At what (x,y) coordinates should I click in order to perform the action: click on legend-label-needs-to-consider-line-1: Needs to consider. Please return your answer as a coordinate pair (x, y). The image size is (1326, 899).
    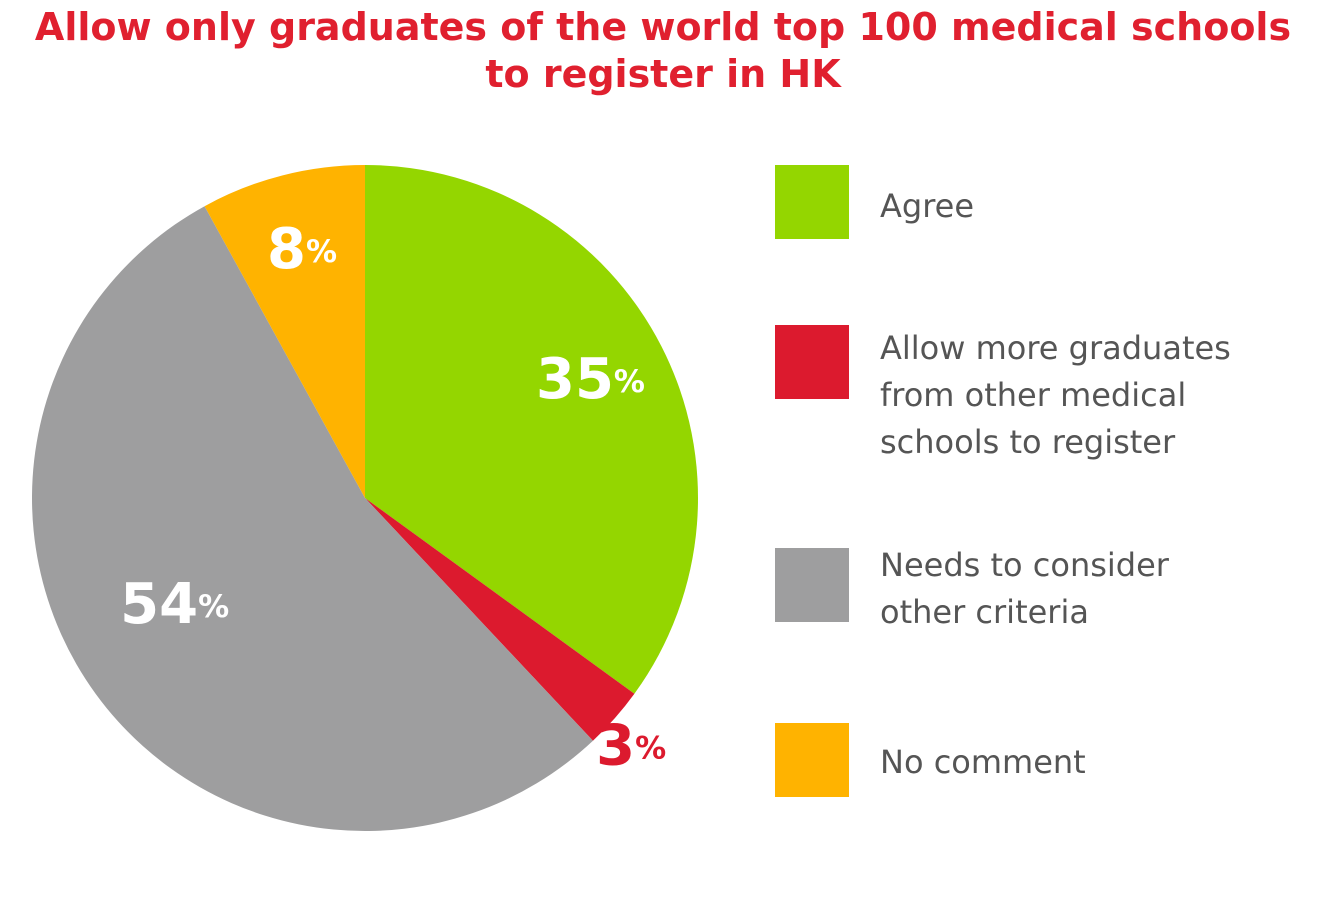
    Looking at the image, I should click on (1024, 565).